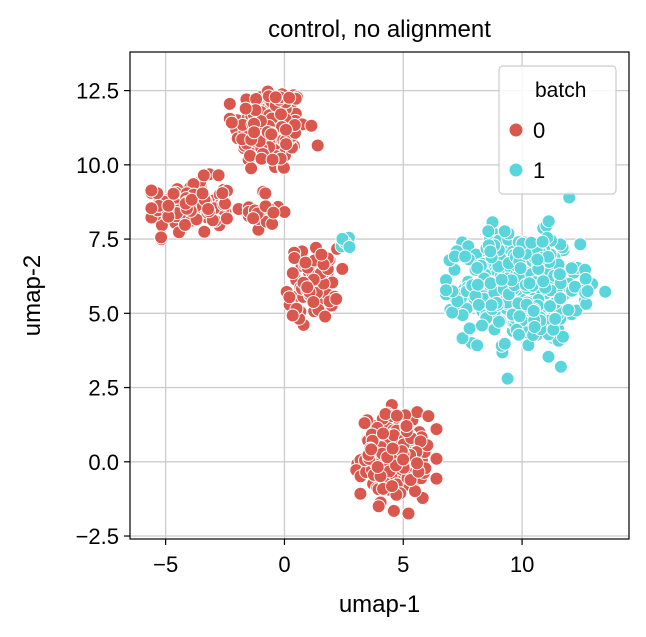  What do you see at coordinates (522, 564) in the screenshot?
I see `x-tick-label: 10` at bounding box center [522, 564].